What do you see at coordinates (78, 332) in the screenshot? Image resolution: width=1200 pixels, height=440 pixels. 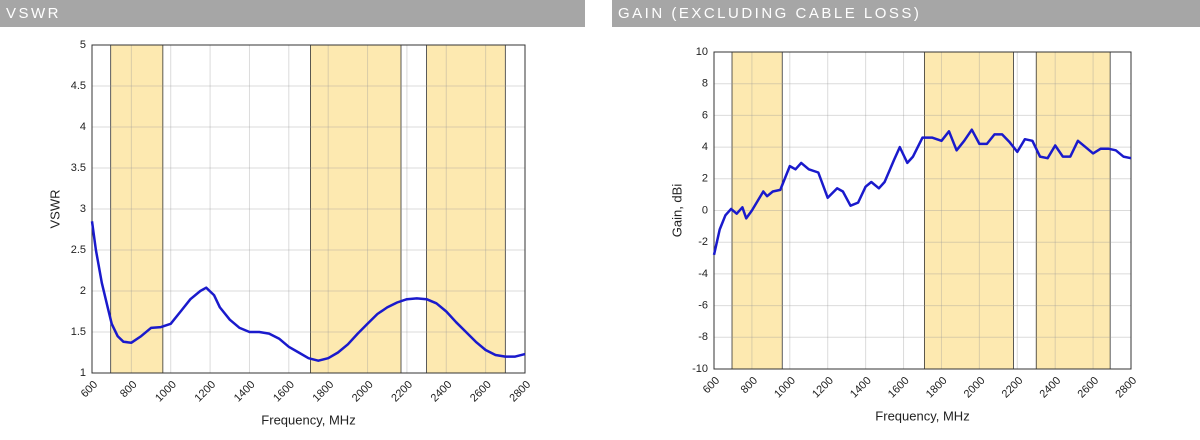 I see `y-tick-label: 1.5` at bounding box center [78, 332].